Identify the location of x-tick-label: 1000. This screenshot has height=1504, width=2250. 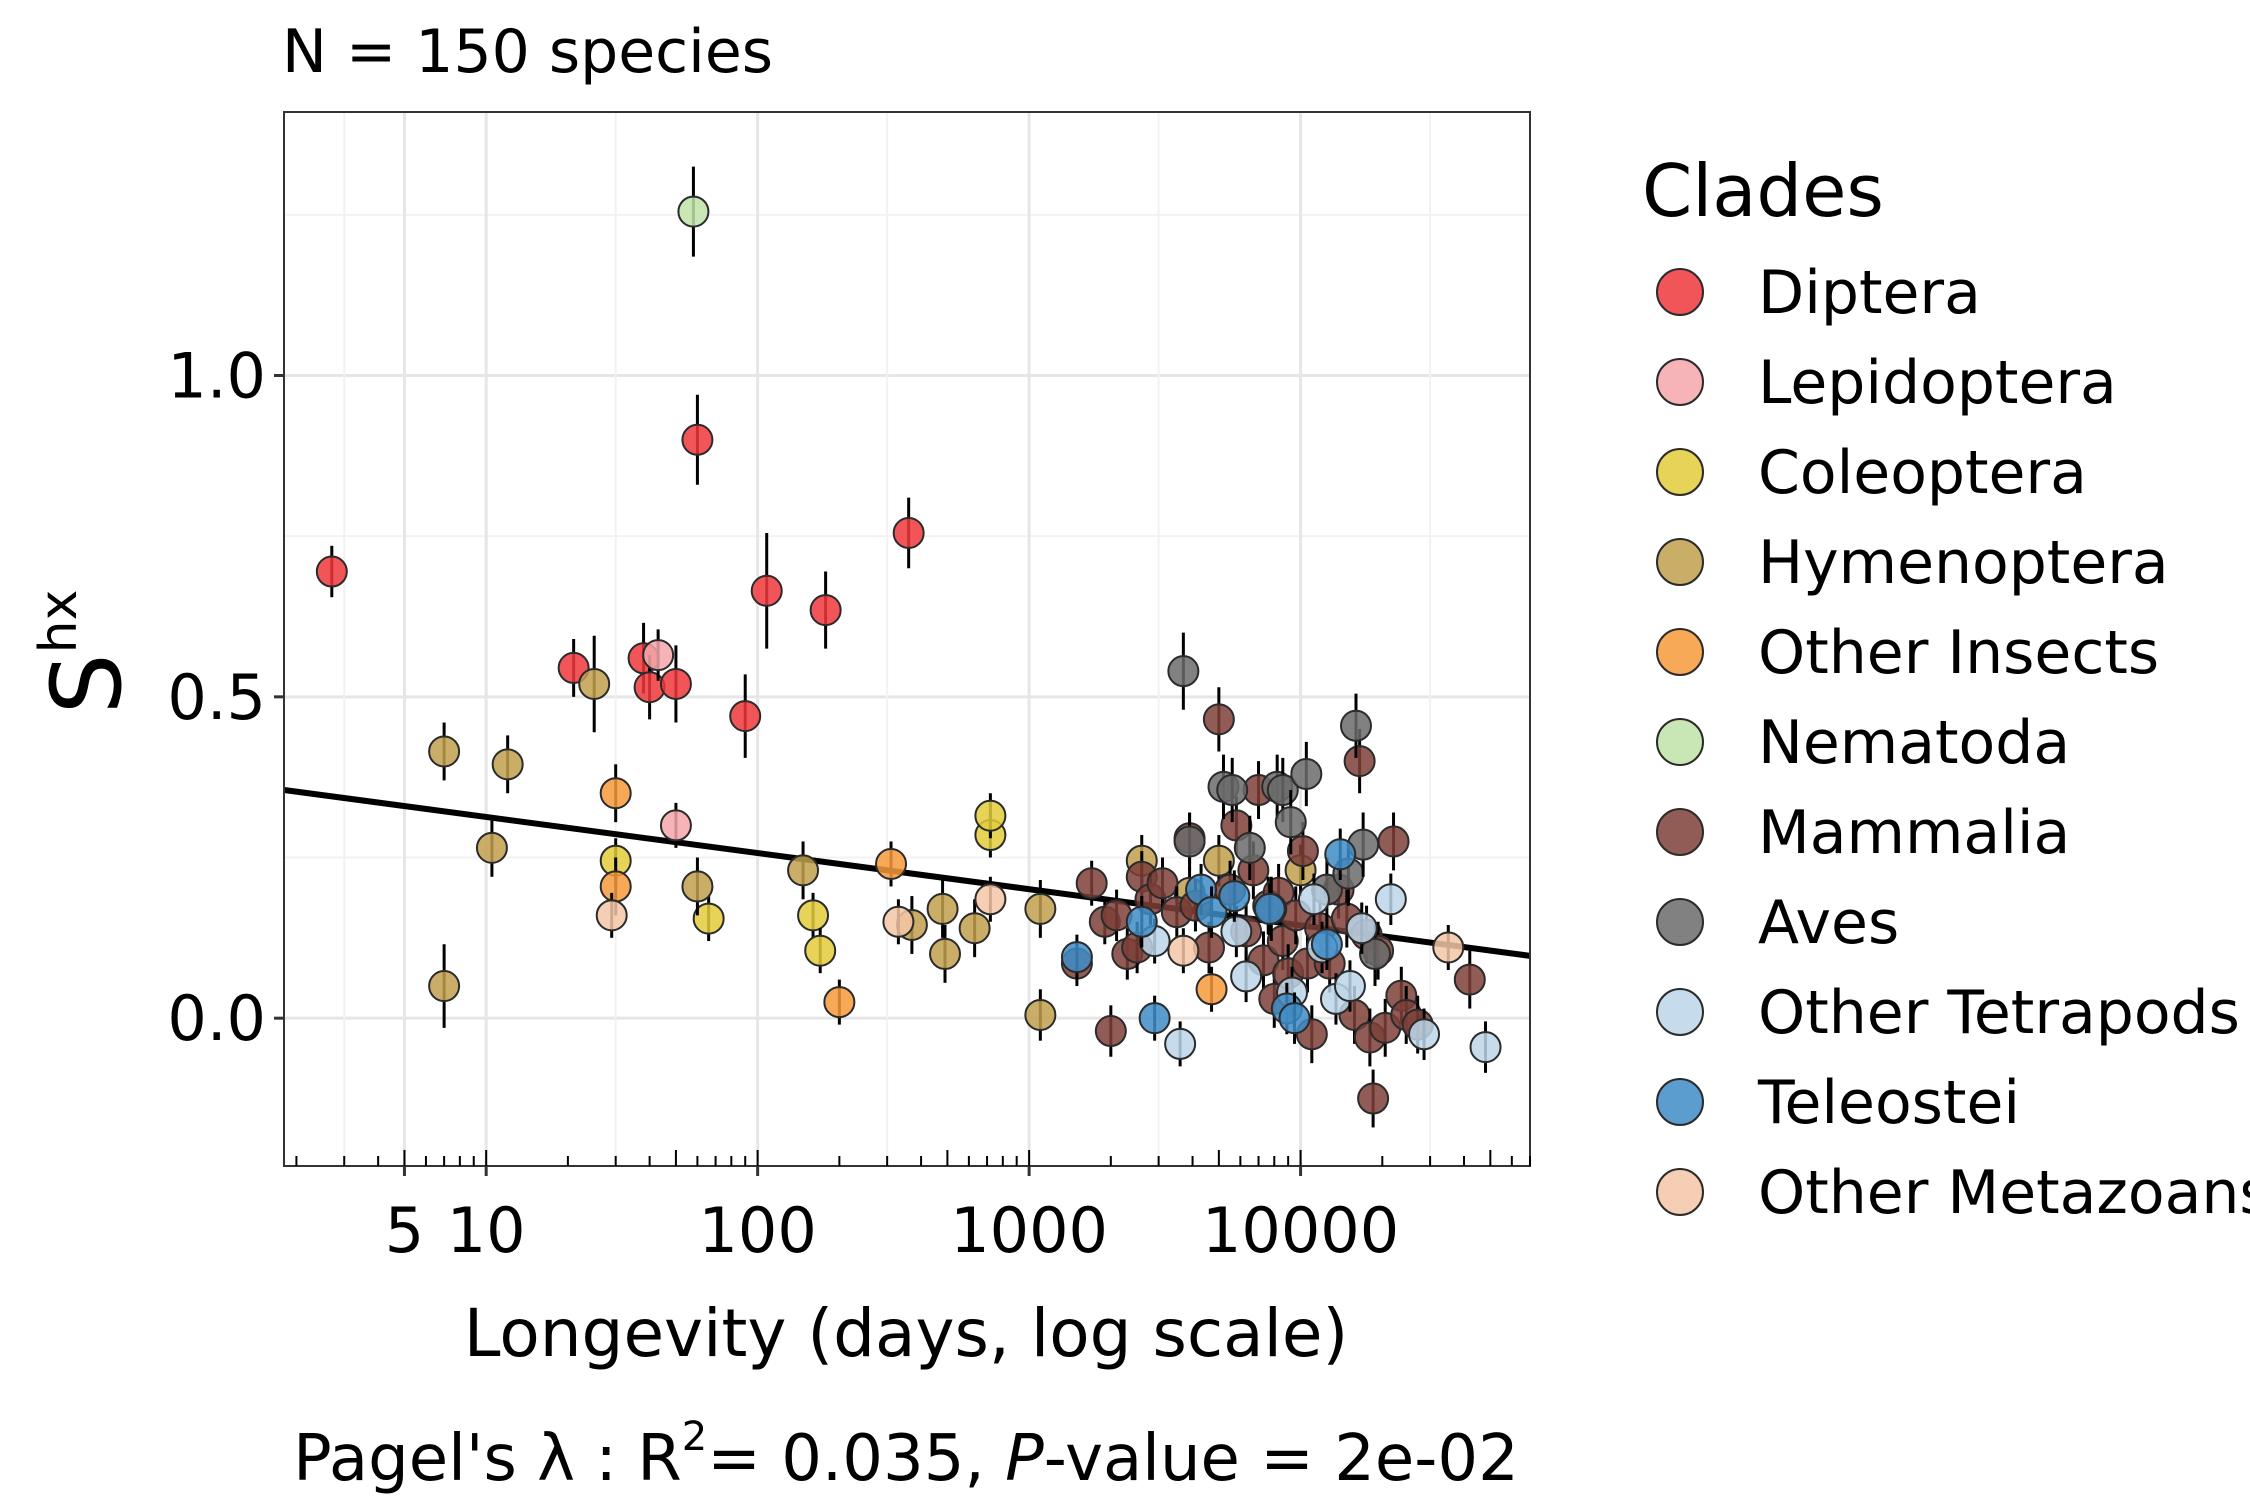
(1029, 1230).